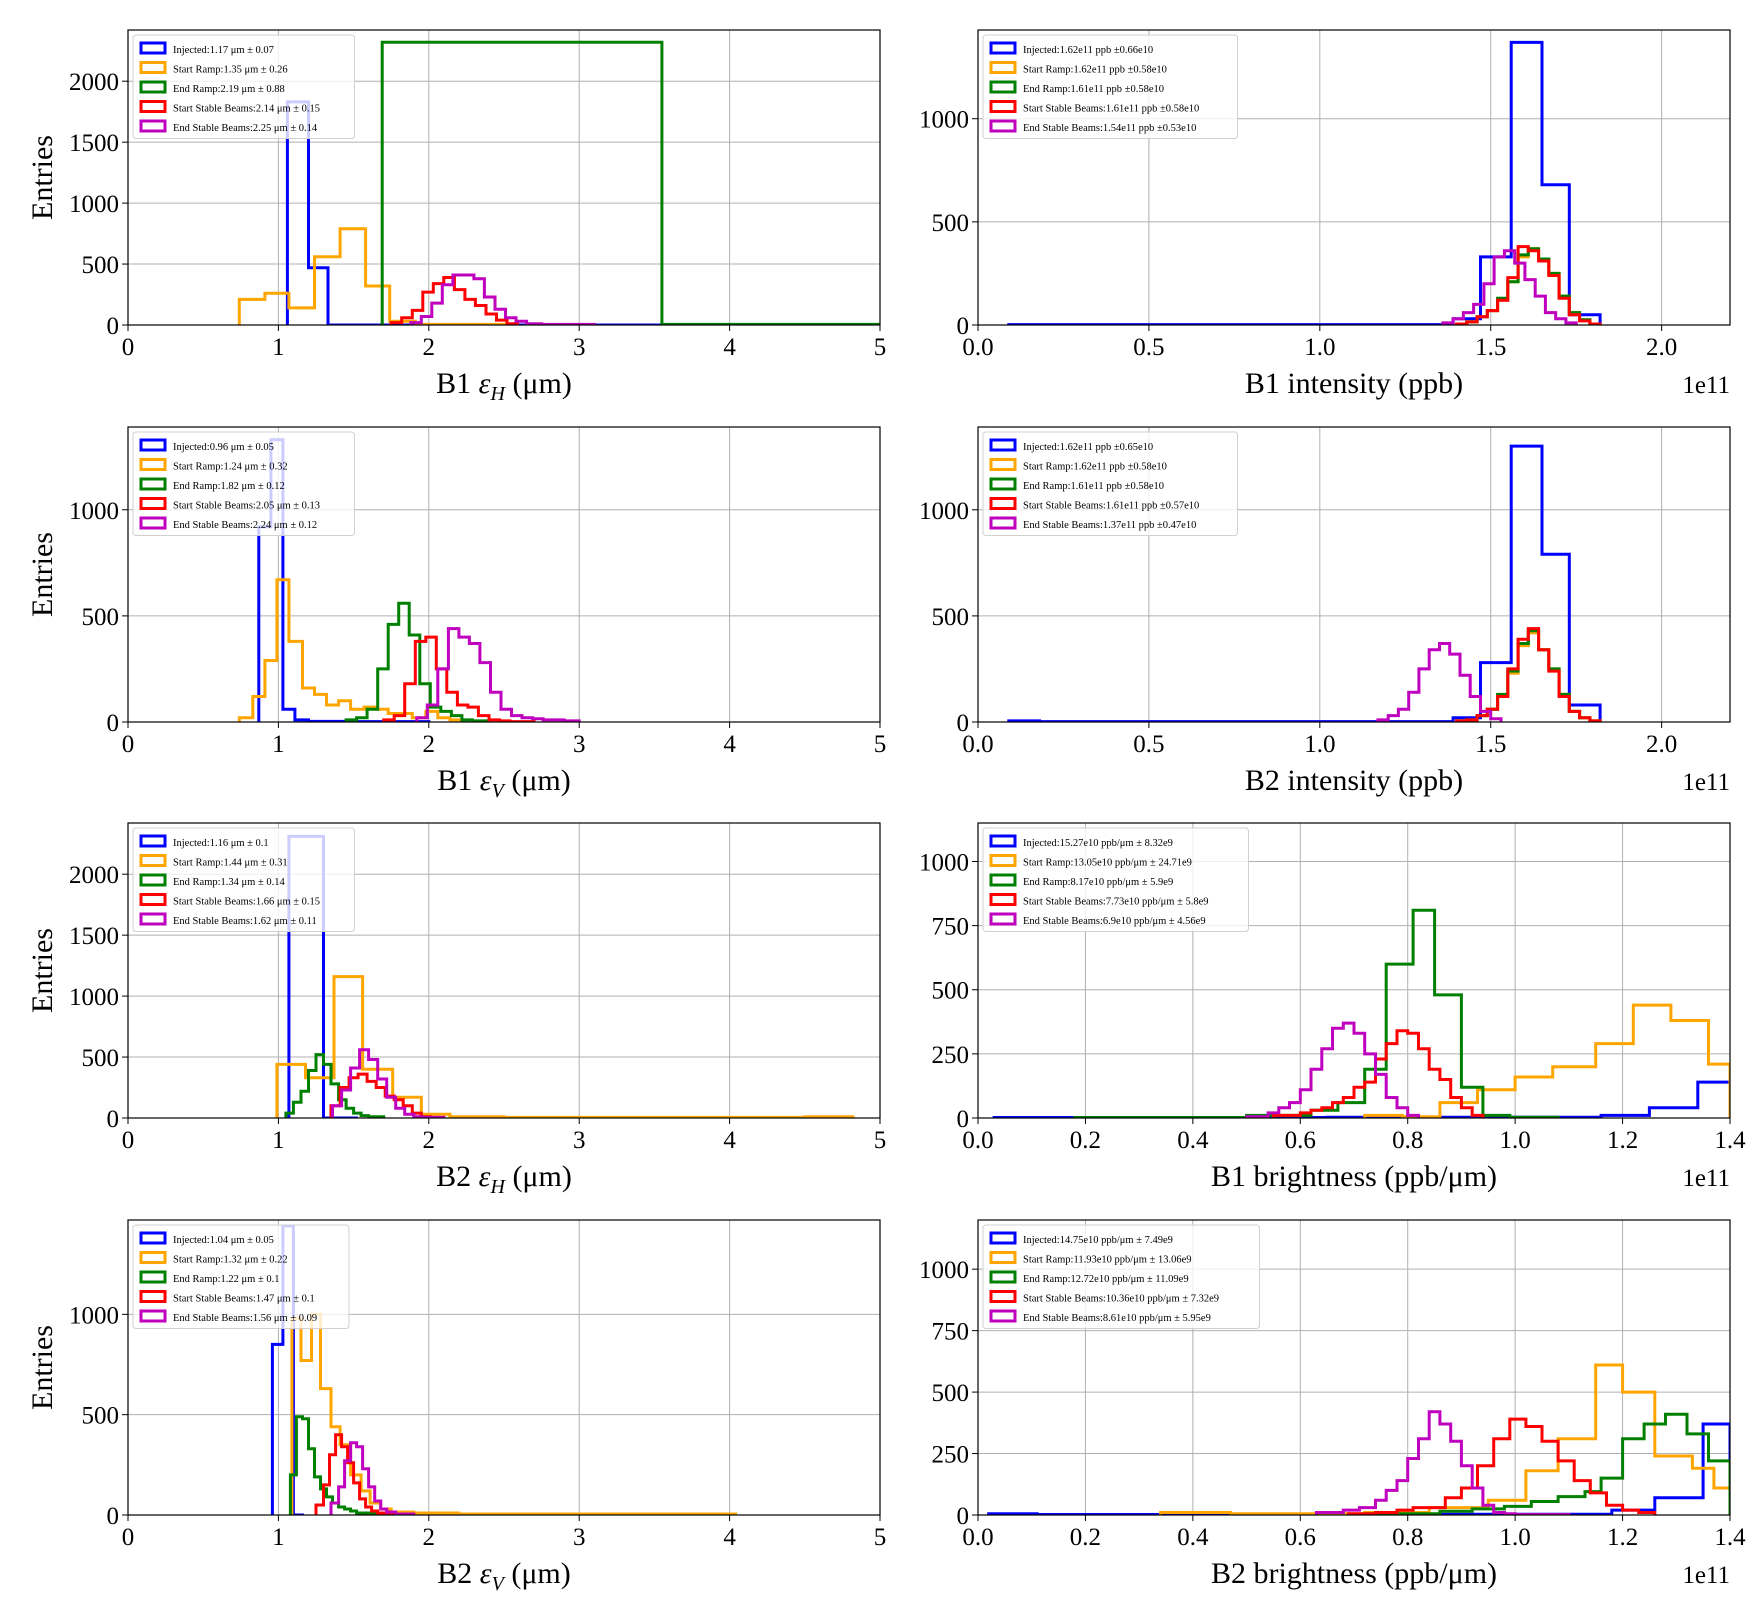 This screenshot has height=1600, width=1760. Describe the element at coordinates (221, 843) in the screenshot. I see `legend-entry: Injected:1.16 μm ± 0.1` at that location.